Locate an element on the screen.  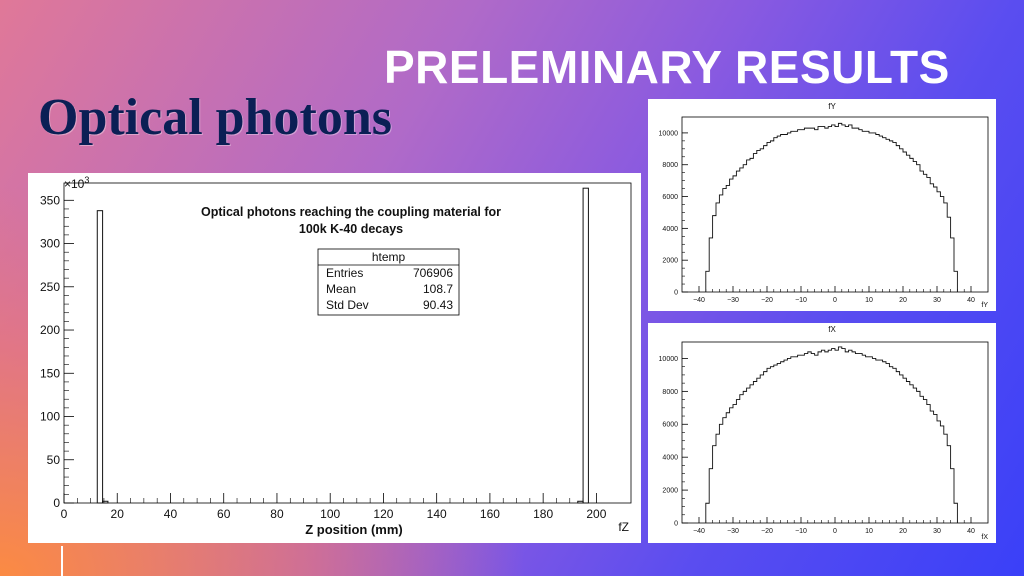
y-tick-label: 250 is located at coordinates (50, 287).